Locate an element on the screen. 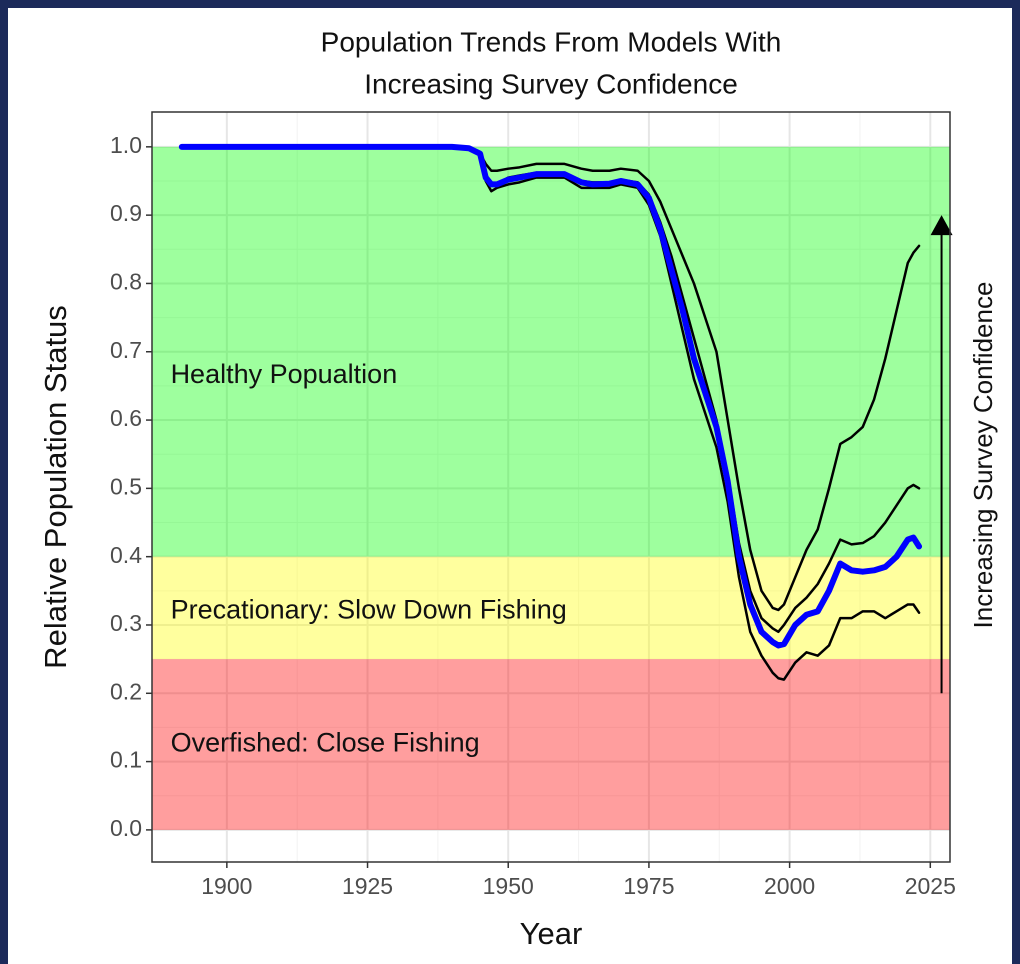  chart-title: Increasing Survey Confidence is located at coordinates (551, 83).